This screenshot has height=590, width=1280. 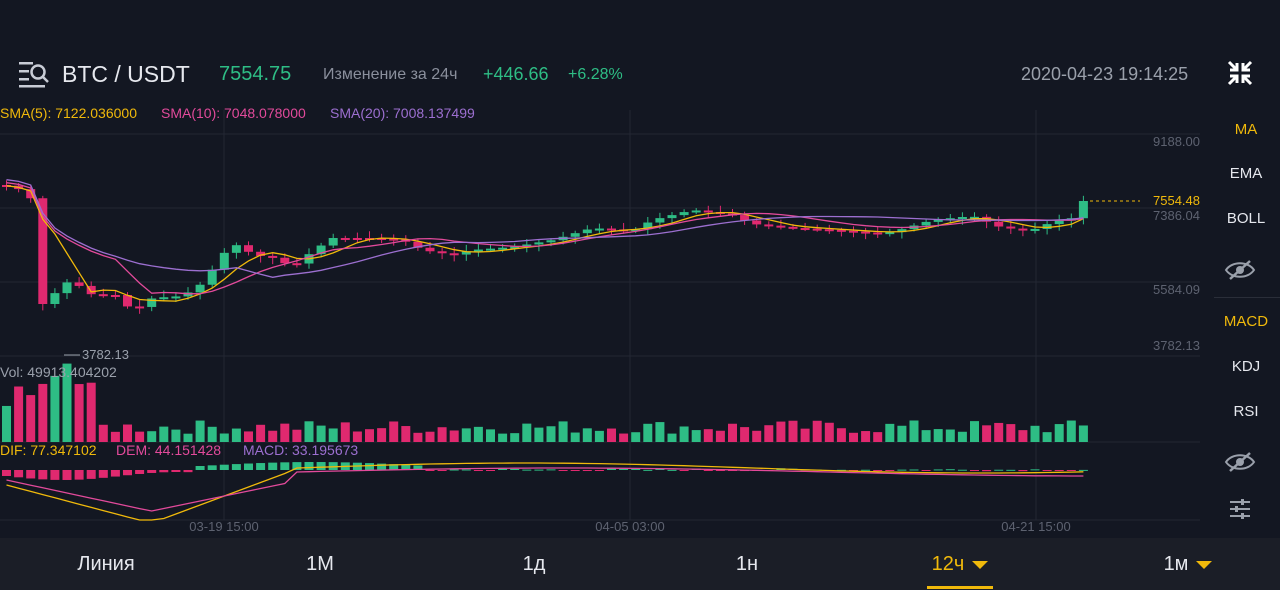 I want to click on chevron-down-icon, so click(x=980, y=564).